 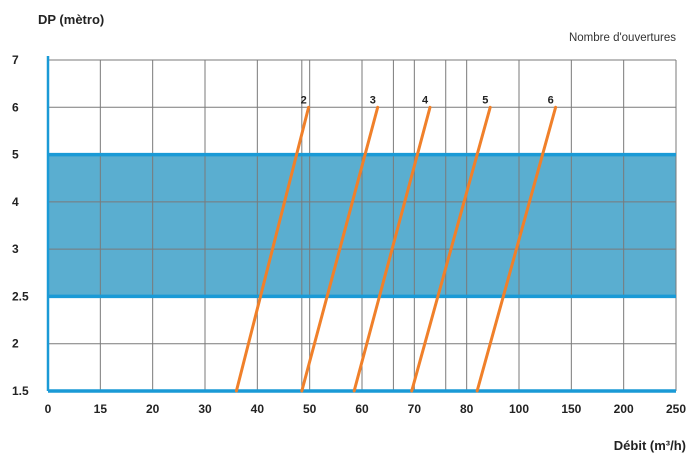 I want to click on y-tick-label-2: 2.5, so click(x=20, y=296).